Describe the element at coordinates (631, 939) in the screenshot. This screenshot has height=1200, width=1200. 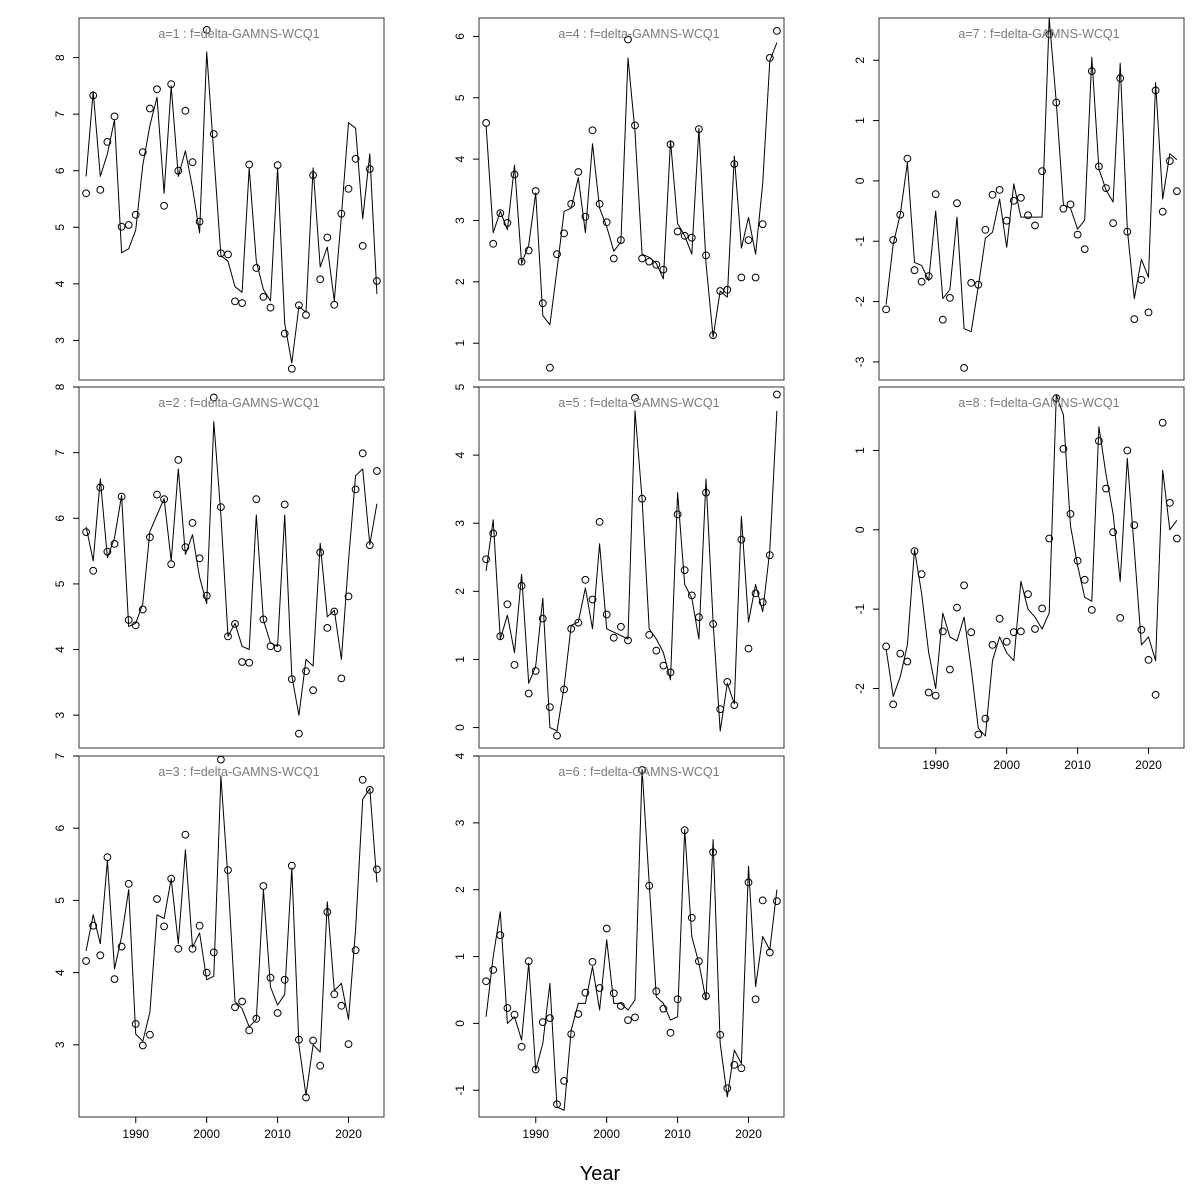
I see `panel-6-fitted-line` at that location.